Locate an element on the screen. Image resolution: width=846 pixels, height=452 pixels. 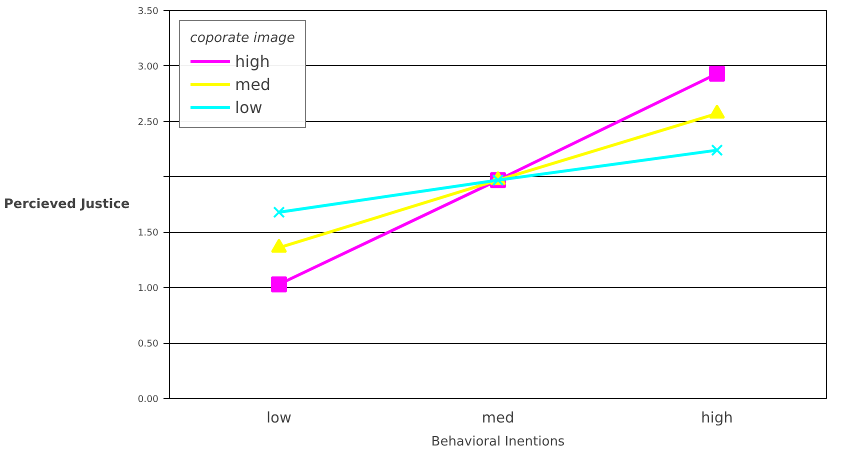
x-axis-title: Behavioral Inentions is located at coordinates (498, 442).